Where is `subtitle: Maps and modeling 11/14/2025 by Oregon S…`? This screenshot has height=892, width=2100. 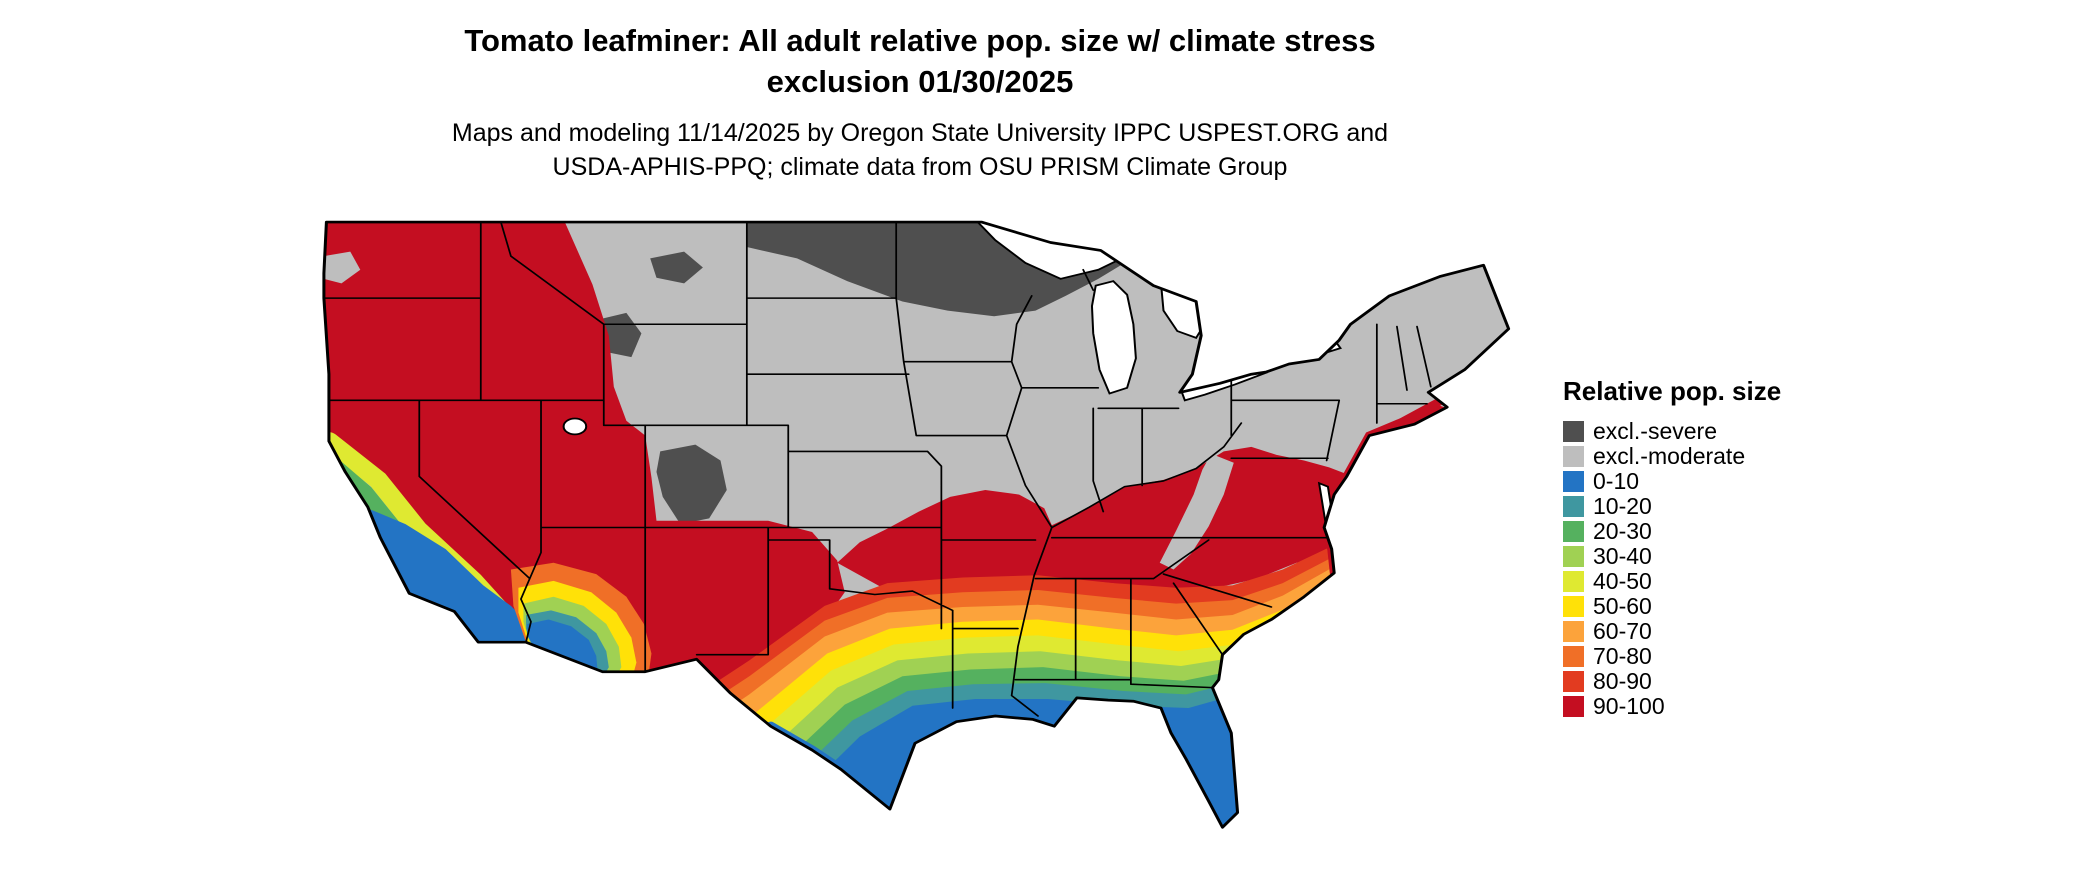
subtitle: Maps and modeling 11/14/2025 by Oregon S… is located at coordinates (920, 150).